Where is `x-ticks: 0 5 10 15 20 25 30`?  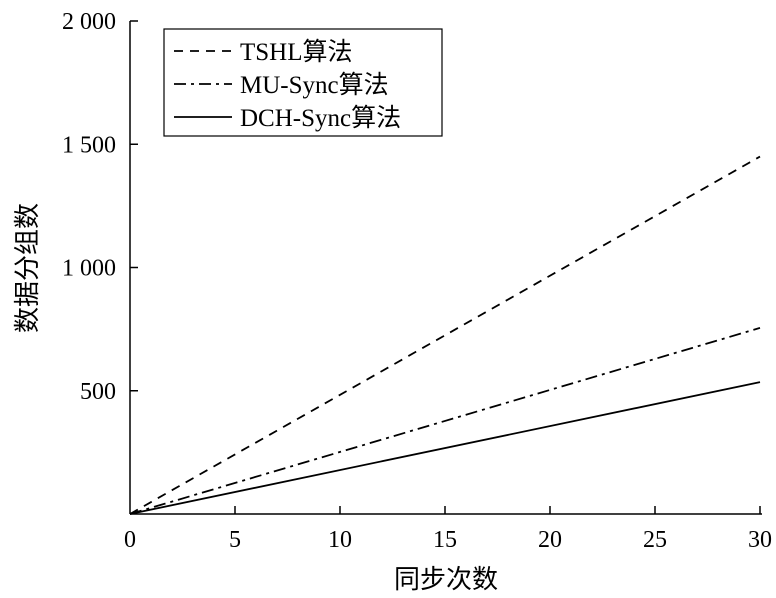 x-ticks: 0 5 10 15 20 25 30 is located at coordinates (448, 529).